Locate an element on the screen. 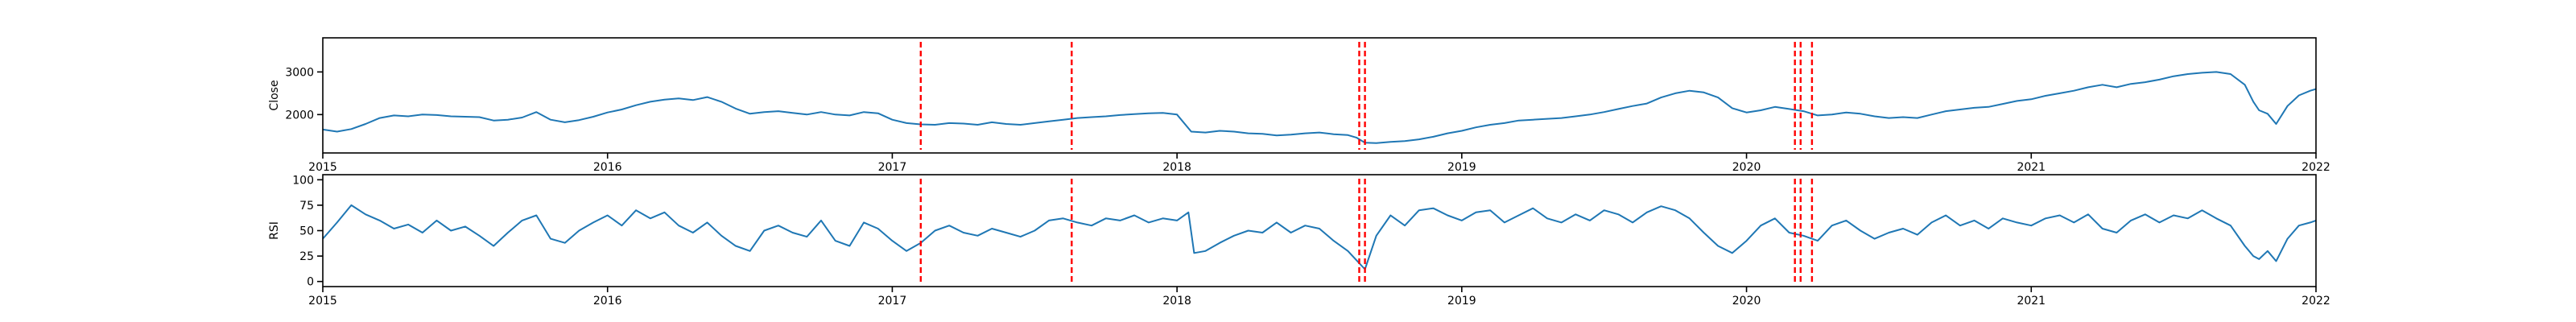  y-tick-label: 25 is located at coordinates (306, 256).